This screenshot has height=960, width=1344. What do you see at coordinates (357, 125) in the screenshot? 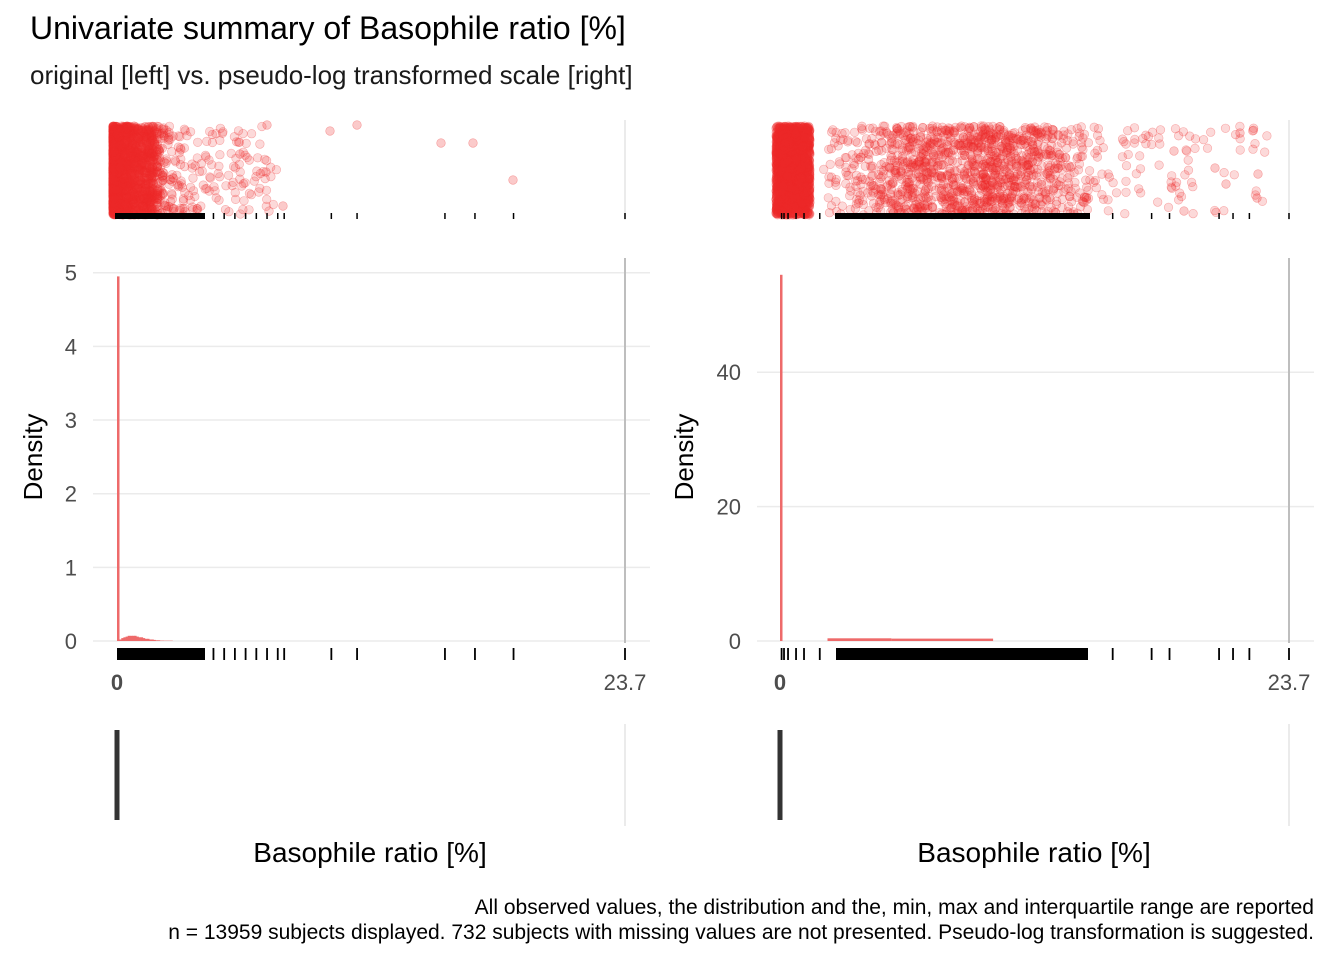
I see `jitter-outlier` at bounding box center [357, 125].